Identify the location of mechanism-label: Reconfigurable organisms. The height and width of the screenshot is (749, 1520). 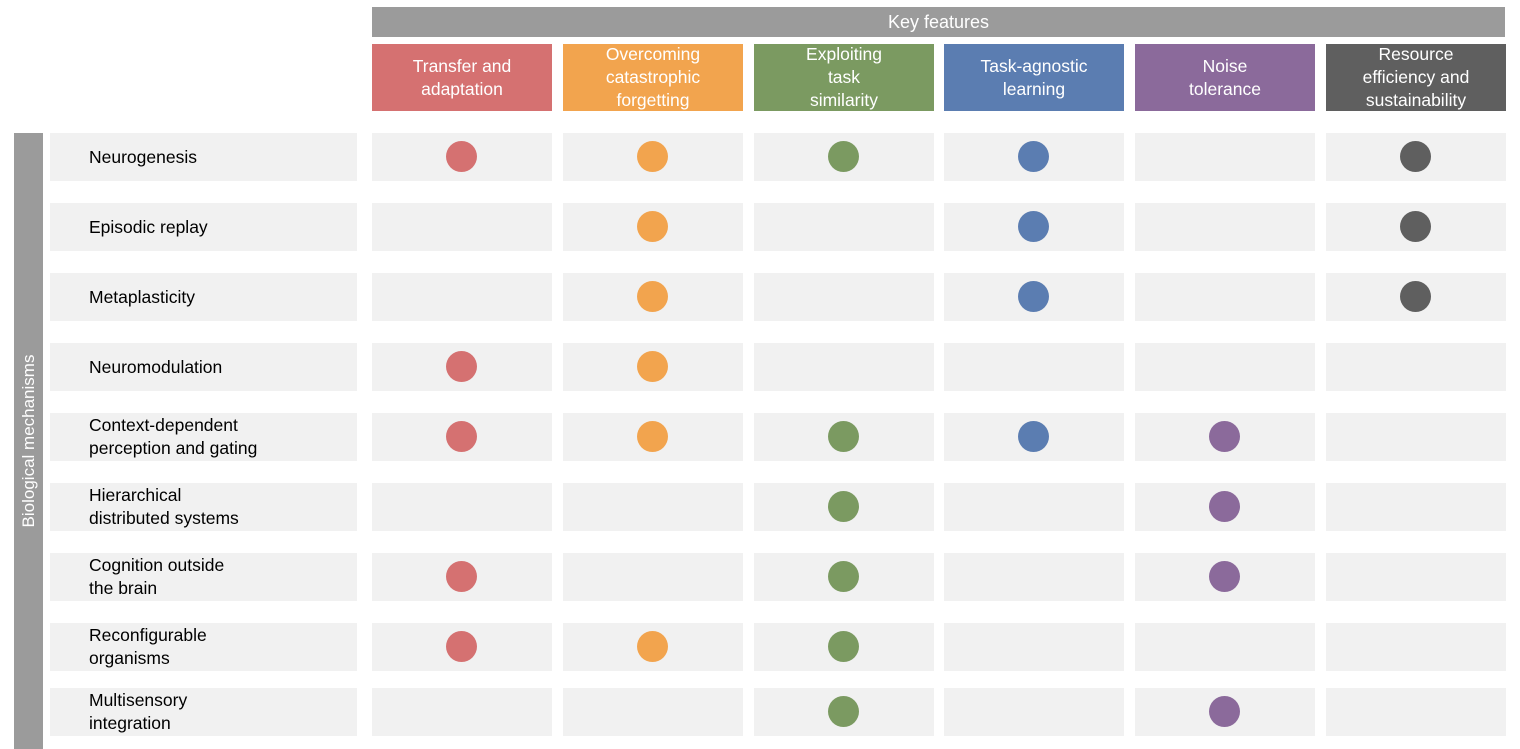
(203, 647).